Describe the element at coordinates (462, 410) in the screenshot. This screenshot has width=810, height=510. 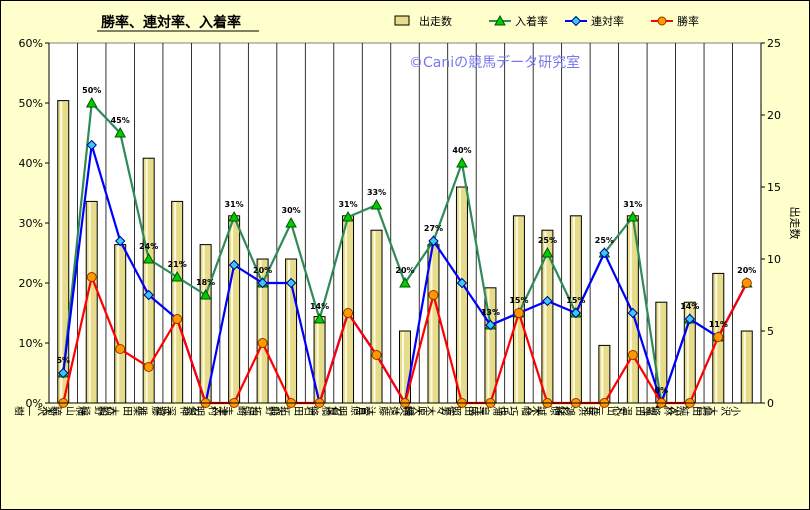
I see `x-tick-label: 江田 照男` at that location.